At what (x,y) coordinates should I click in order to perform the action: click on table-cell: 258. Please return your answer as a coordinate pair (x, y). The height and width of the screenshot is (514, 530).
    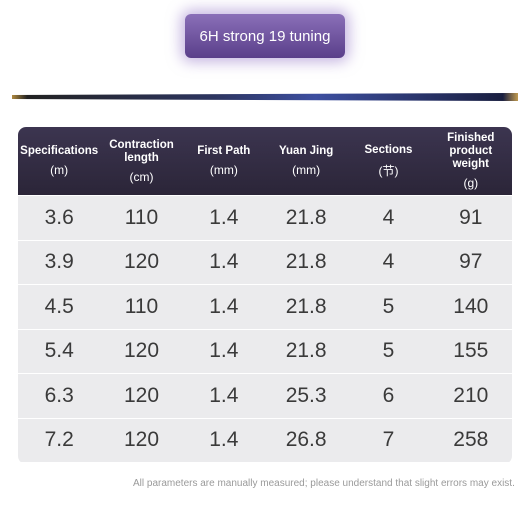
    Looking at the image, I should click on (471, 440).